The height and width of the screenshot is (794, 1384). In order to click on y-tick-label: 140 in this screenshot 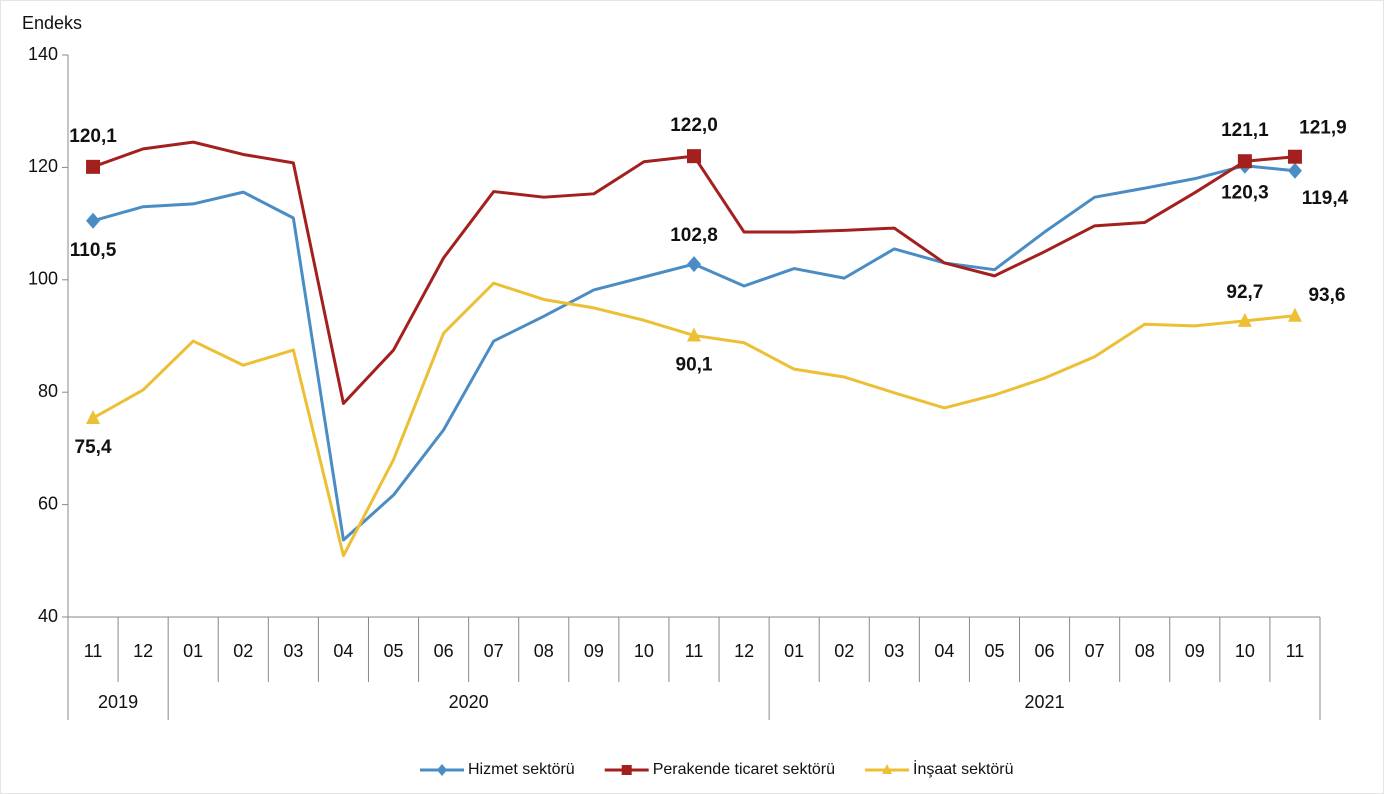, I will do `click(43, 54)`.